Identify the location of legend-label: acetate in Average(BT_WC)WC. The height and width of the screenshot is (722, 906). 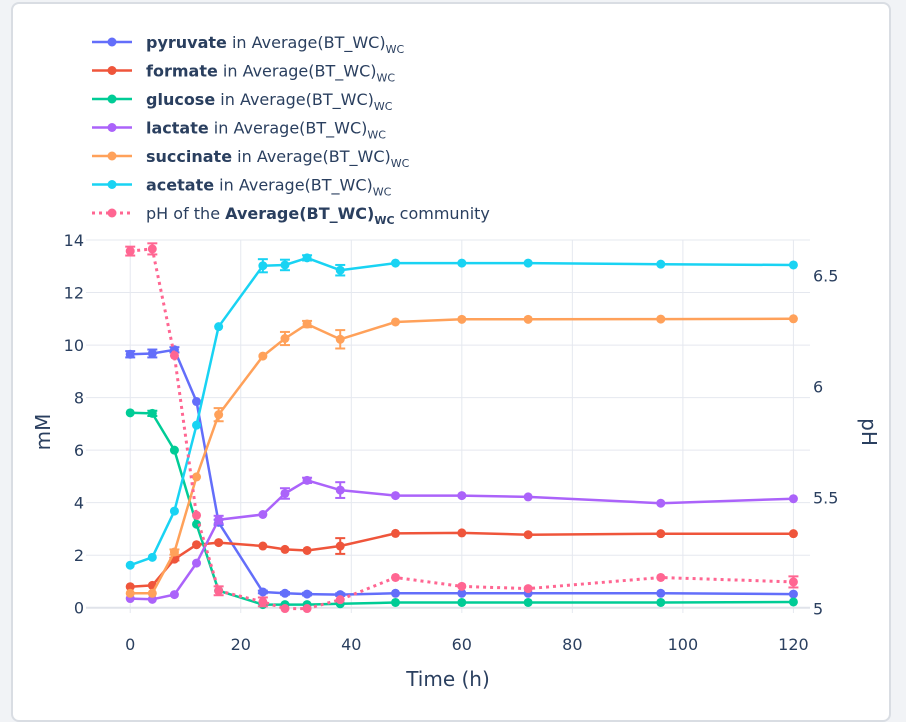
(269, 187).